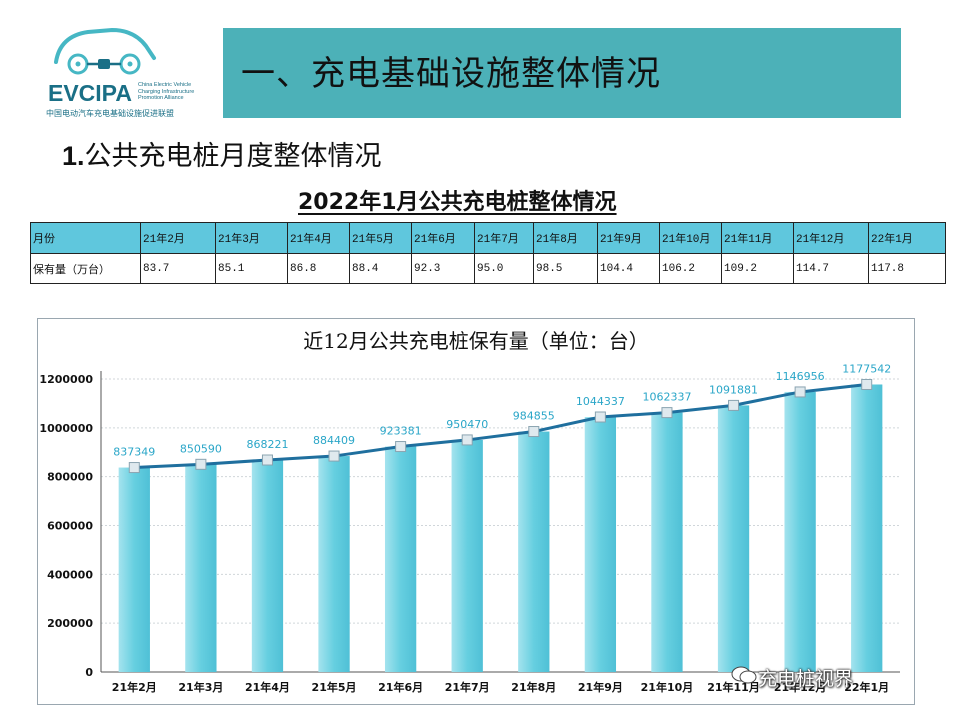  Describe the element at coordinates (457, 202) in the screenshot. I see `table-title: 2022年1月公共充电桩整体情况` at that location.